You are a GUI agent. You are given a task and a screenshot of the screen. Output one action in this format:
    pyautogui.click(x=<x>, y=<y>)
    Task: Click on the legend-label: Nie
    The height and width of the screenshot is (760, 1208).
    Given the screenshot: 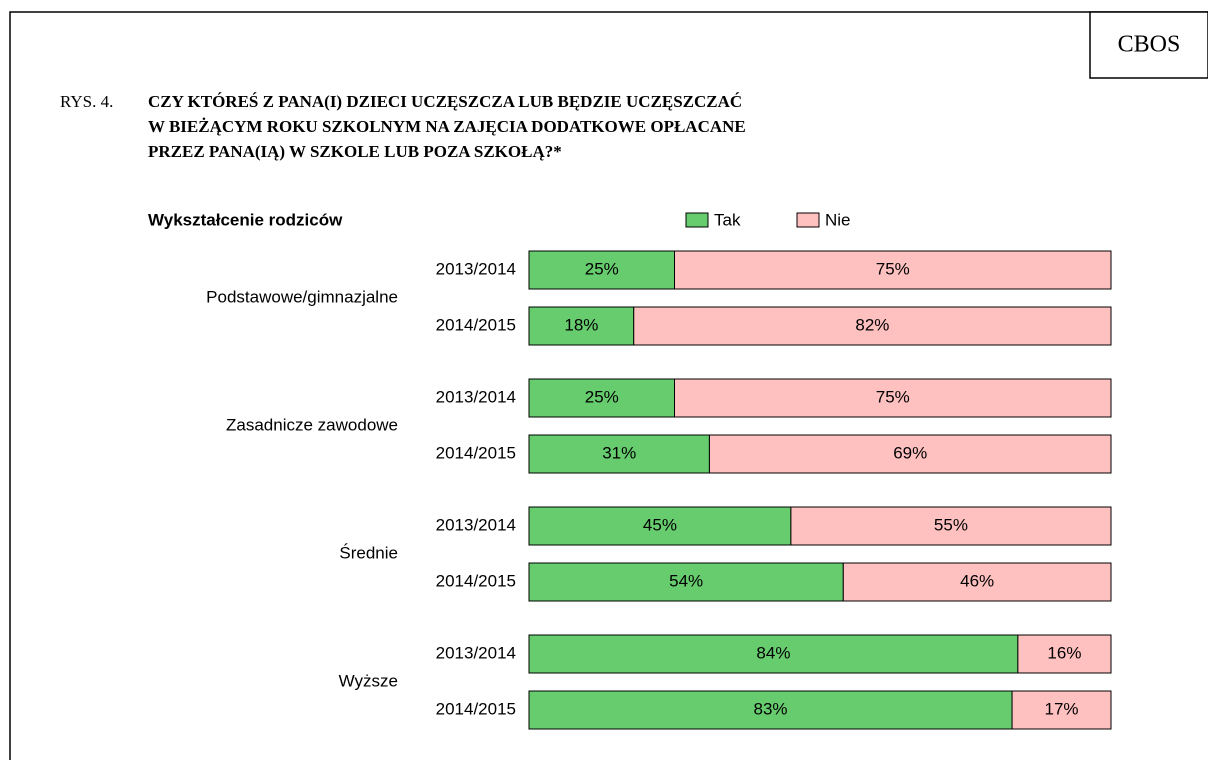 What is the action you would take?
    pyautogui.click(x=838, y=219)
    